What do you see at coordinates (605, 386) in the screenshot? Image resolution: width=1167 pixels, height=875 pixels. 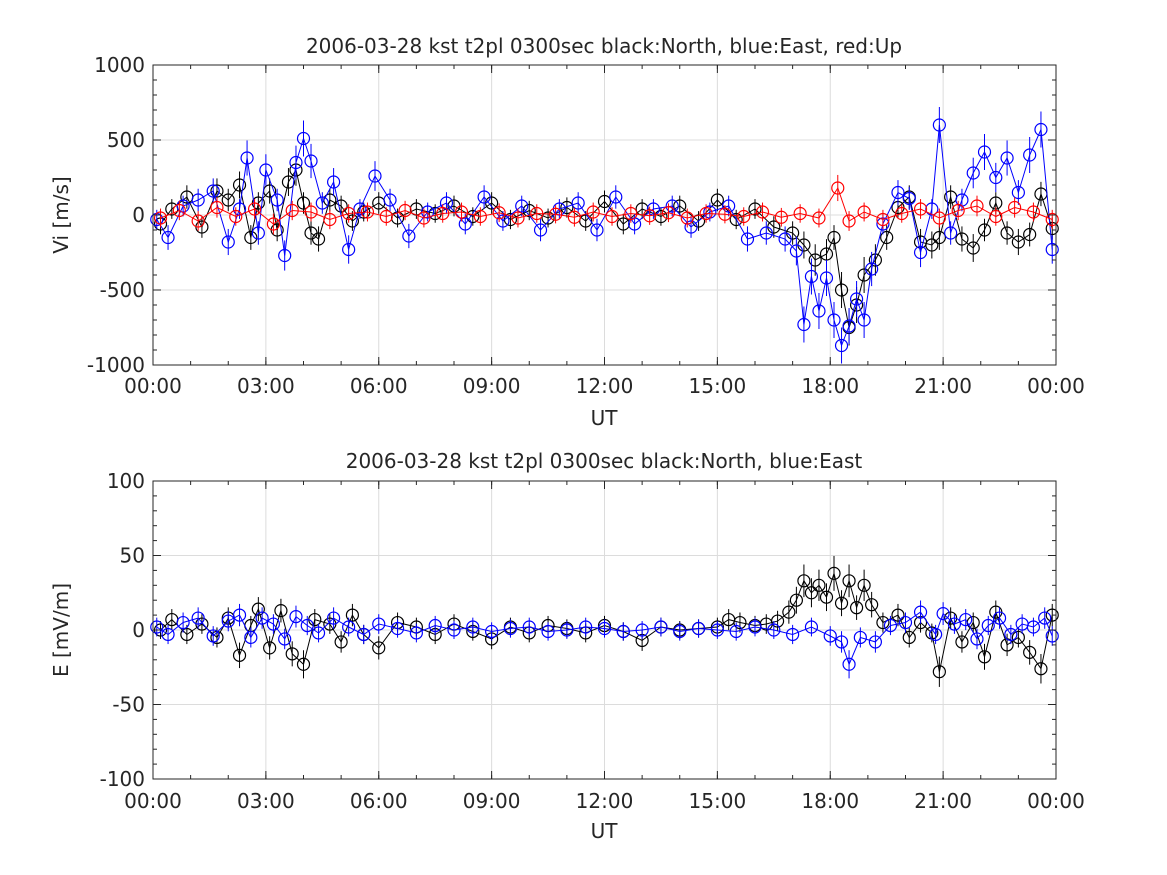 I see `vi-x-tick-label: 12:00` at bounding box center [605, 386].